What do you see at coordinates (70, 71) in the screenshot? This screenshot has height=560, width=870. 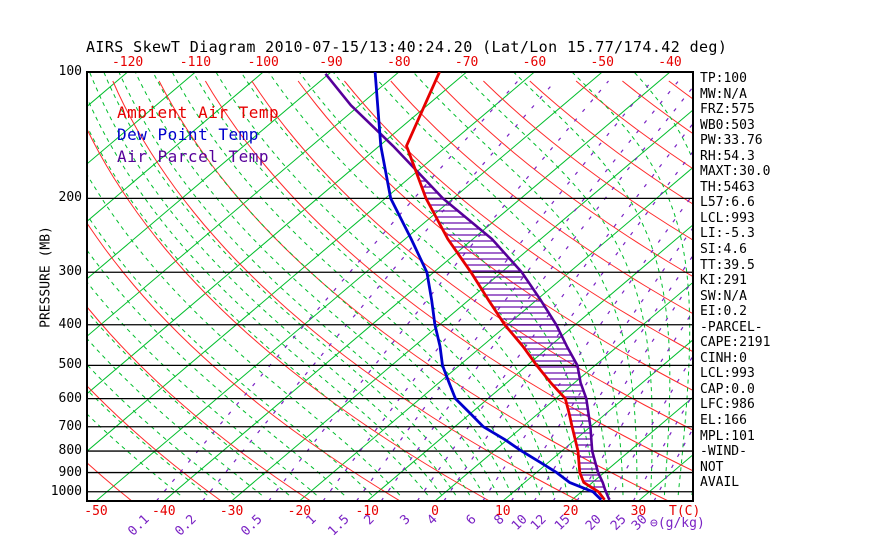 I see `pressure-tick-label: 100` at bounding box center [70, 71].